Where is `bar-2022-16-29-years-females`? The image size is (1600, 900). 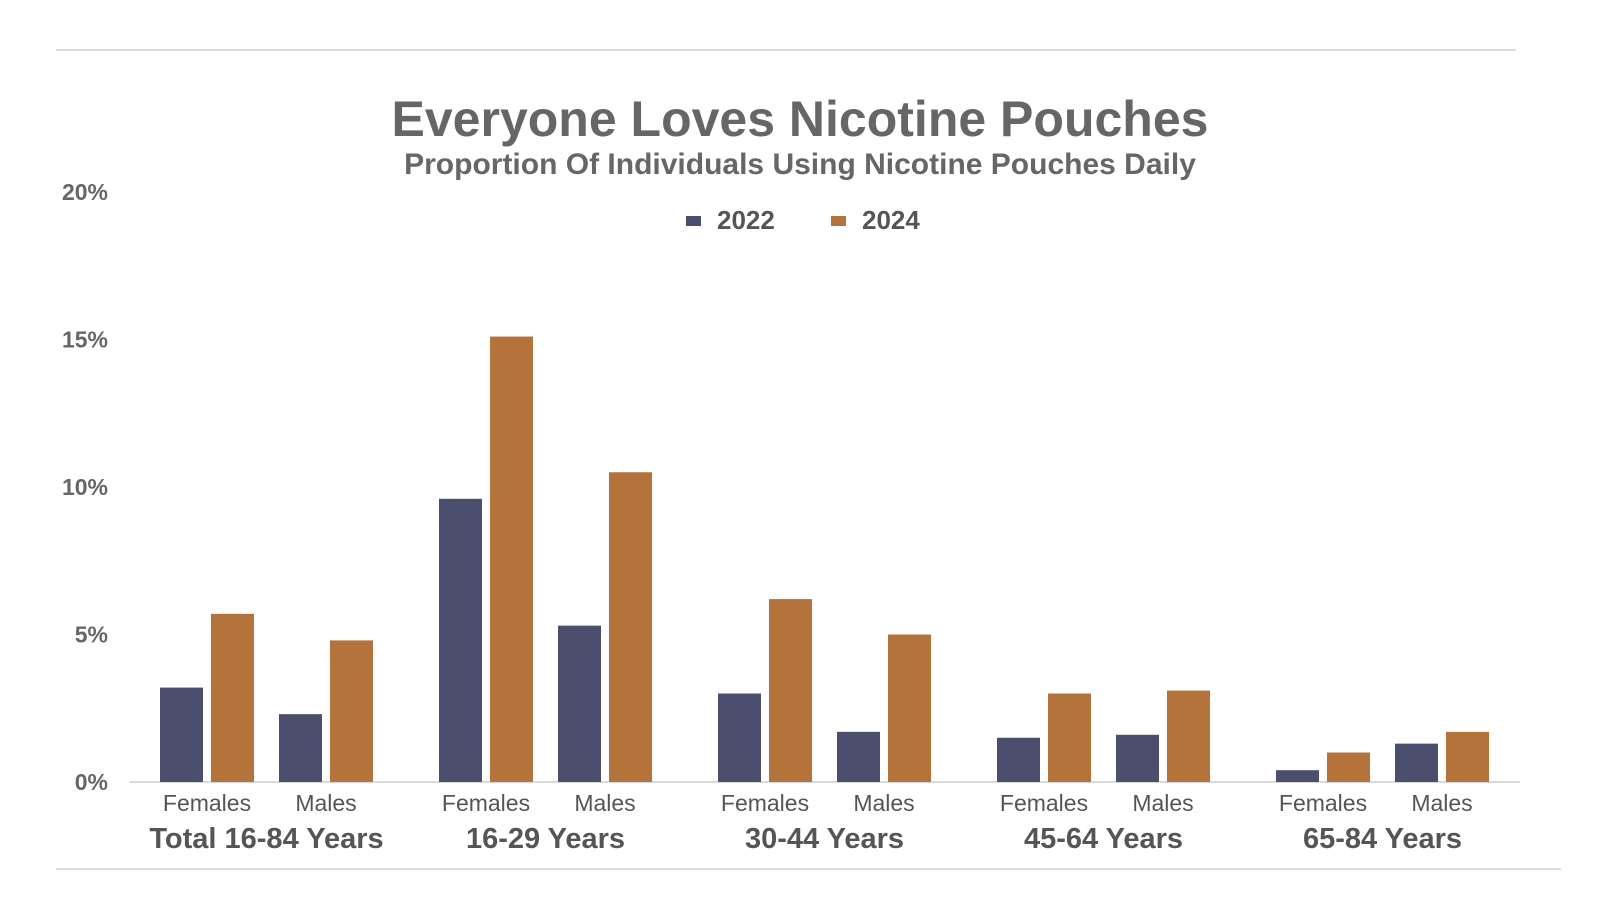
bar-2022-16-29-years-females is located at coordinates (460, 640).